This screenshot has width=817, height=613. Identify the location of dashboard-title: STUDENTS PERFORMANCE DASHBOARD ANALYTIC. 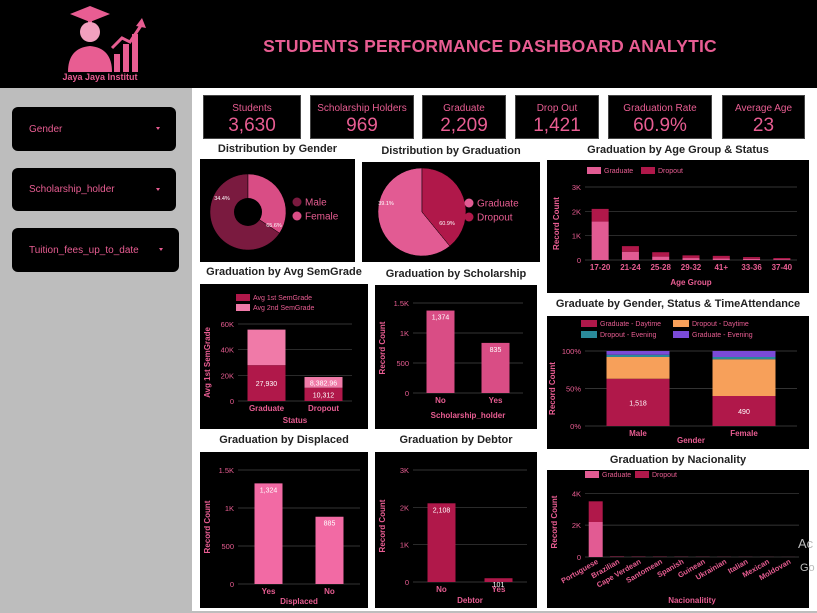
(490, 46).